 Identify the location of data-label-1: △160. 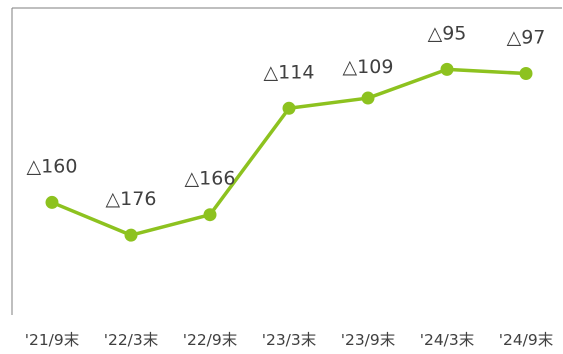
(52, 166).